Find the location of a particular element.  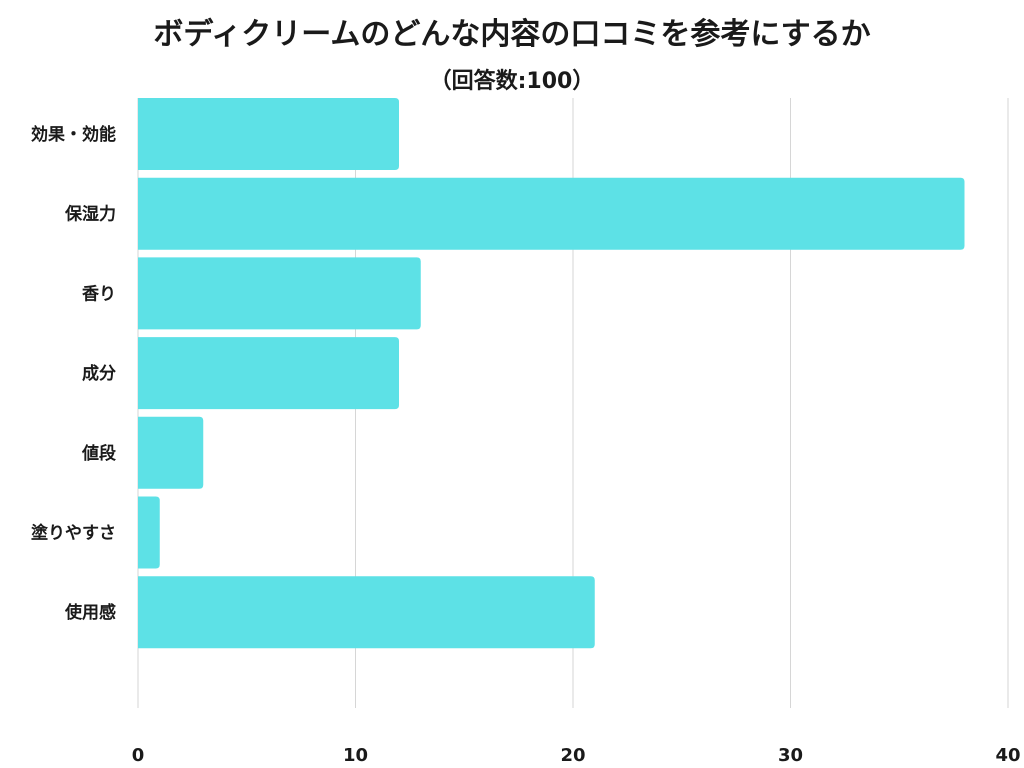

category-label: 香り is located at coordinates (99, 294).